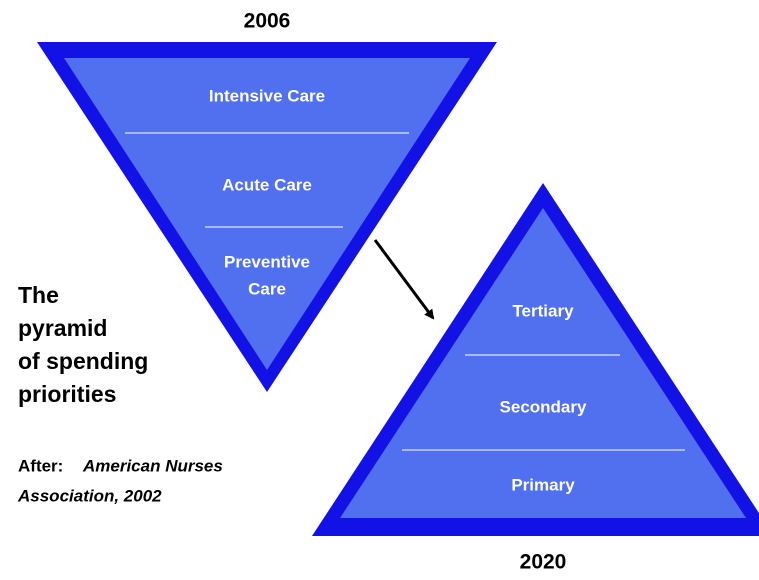 Image resolution: width=759 pixels, height=580 pixels. I want to click on caption-line: pyramid, so click(62, 328).